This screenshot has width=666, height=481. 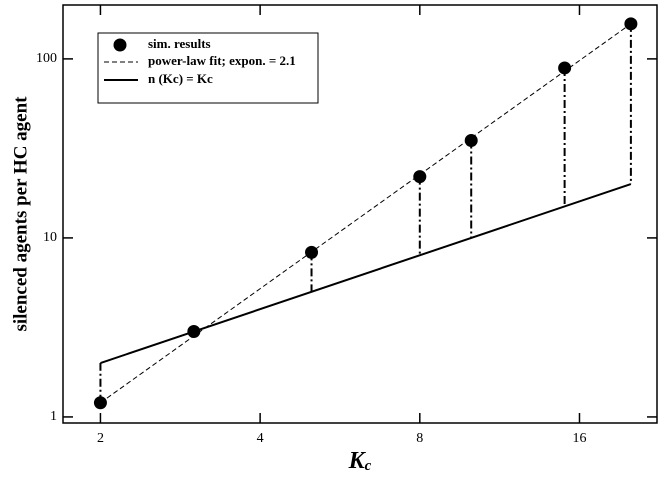 What do you see at coordinates (100, 438) in the screenshot?
I see `x-tick-label: 2` at bounding box center [100, 438].